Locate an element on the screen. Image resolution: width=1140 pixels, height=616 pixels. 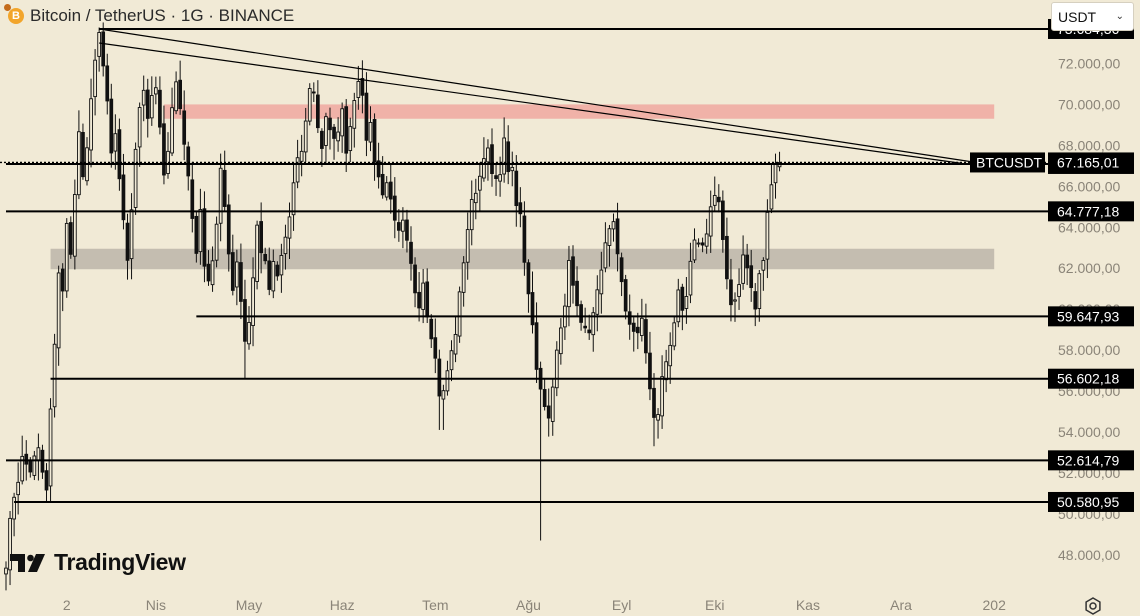
y-tick-label: 58.000,00 is located at coordinates (1089, 350).